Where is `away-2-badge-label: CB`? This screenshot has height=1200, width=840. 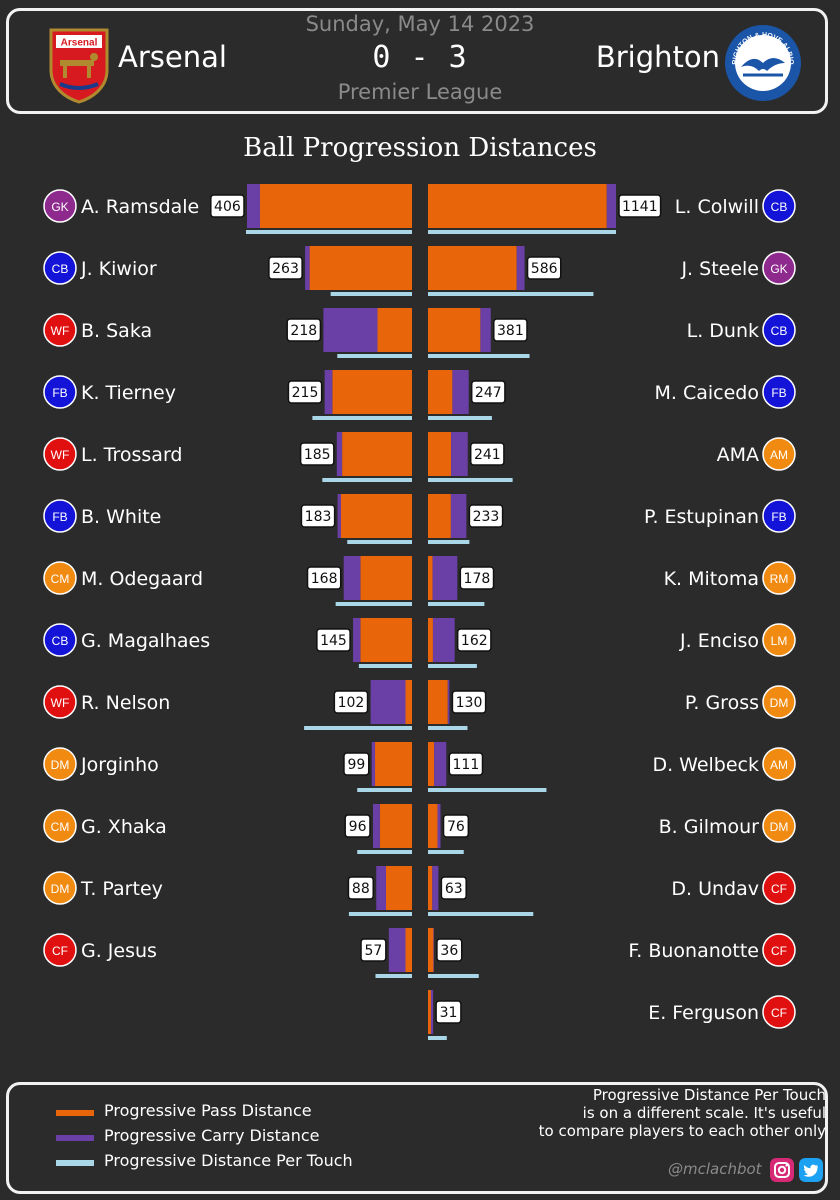 away-2-badge-label: CB is located at coordinates (779, 331).